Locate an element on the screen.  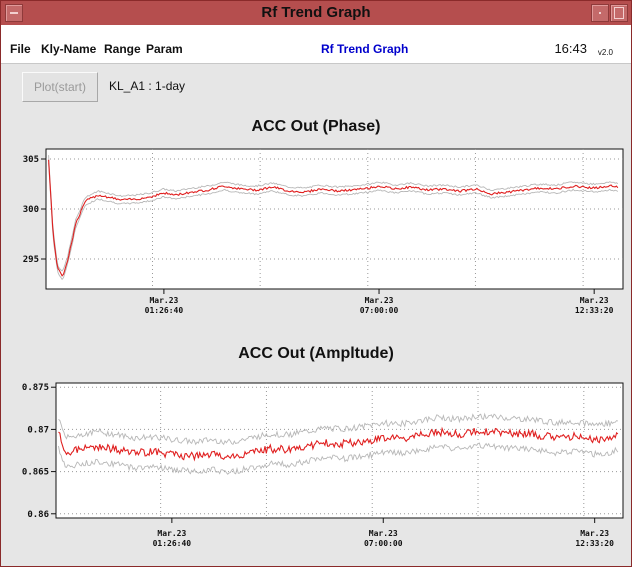
minimize-button is located at coordinates (600, 13).